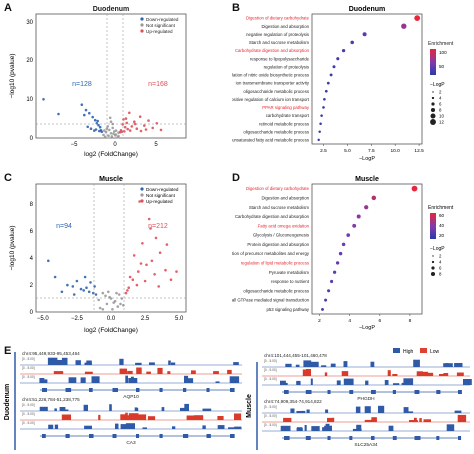  I want to click on volcano-a-xlabel: log2 (FoldChange), so click(111, 154).